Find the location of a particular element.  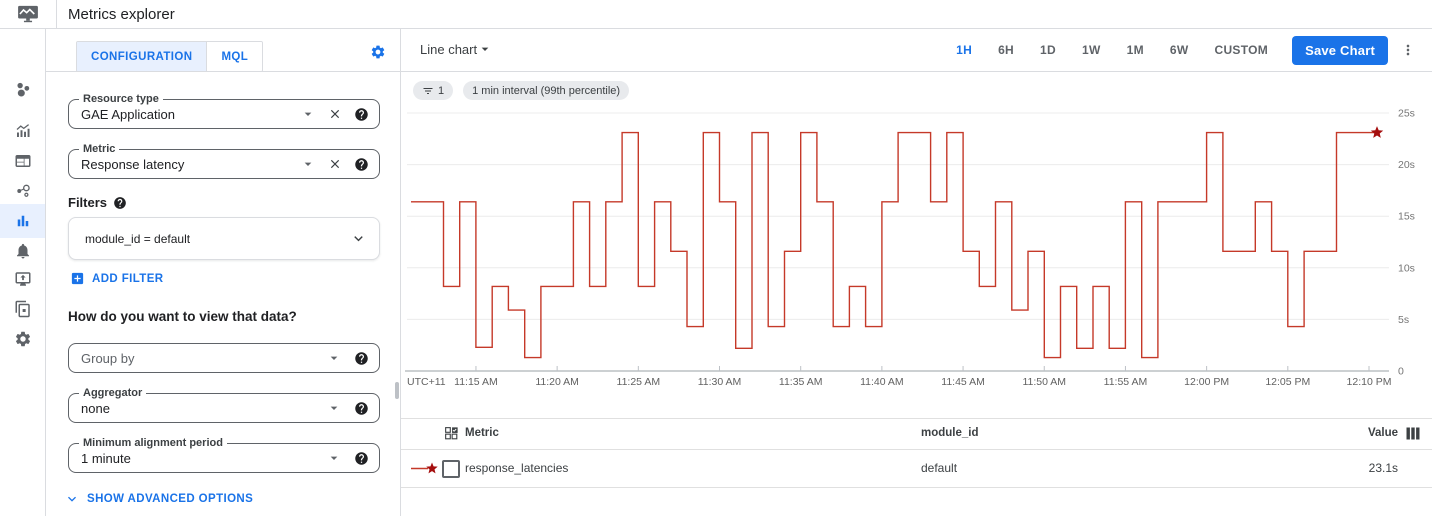

resource-type-label: Resource type is located at coordinates (121, 99).